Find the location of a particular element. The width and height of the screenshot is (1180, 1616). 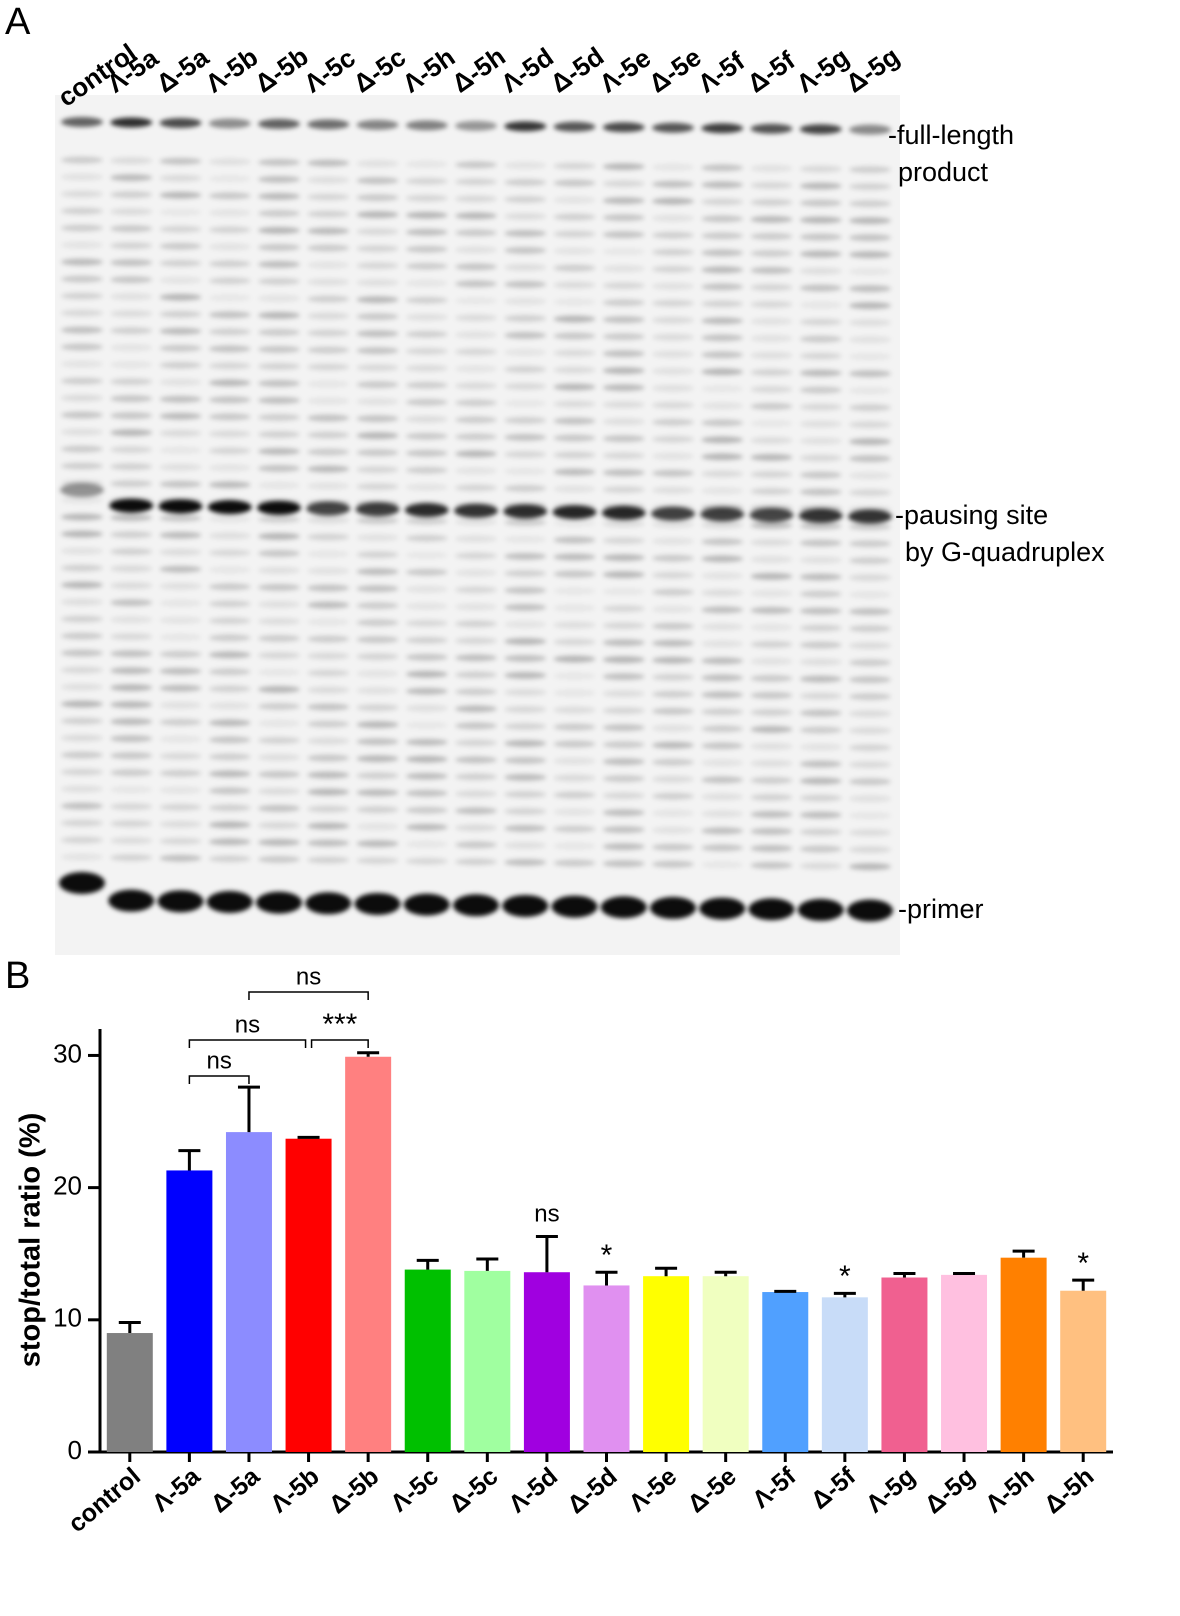

gel-annotation: product is located at coordinates (943, 172).